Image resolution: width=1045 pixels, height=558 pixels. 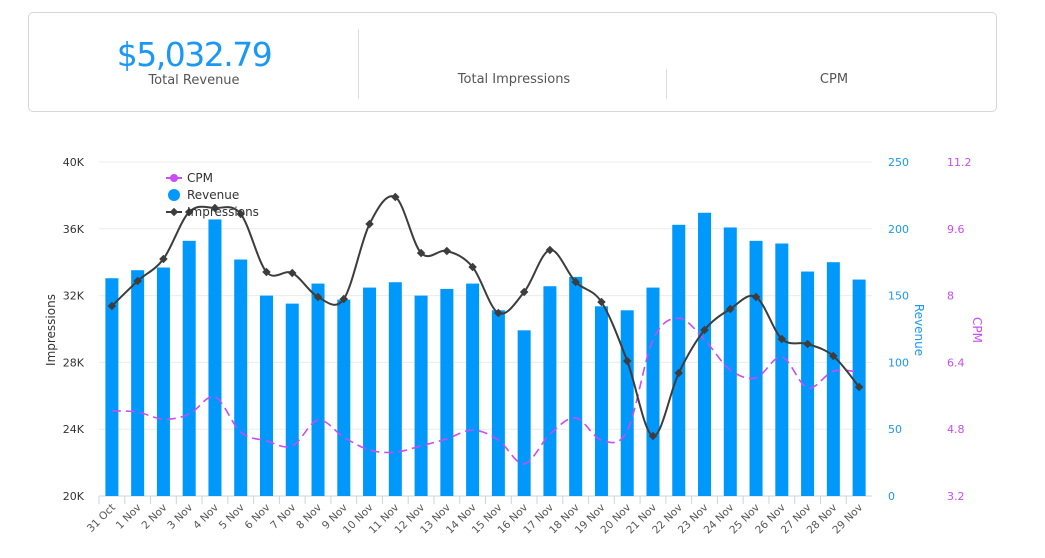 I want to click on total-revenue-label: Total Revenue, so click(x=194, y=80).